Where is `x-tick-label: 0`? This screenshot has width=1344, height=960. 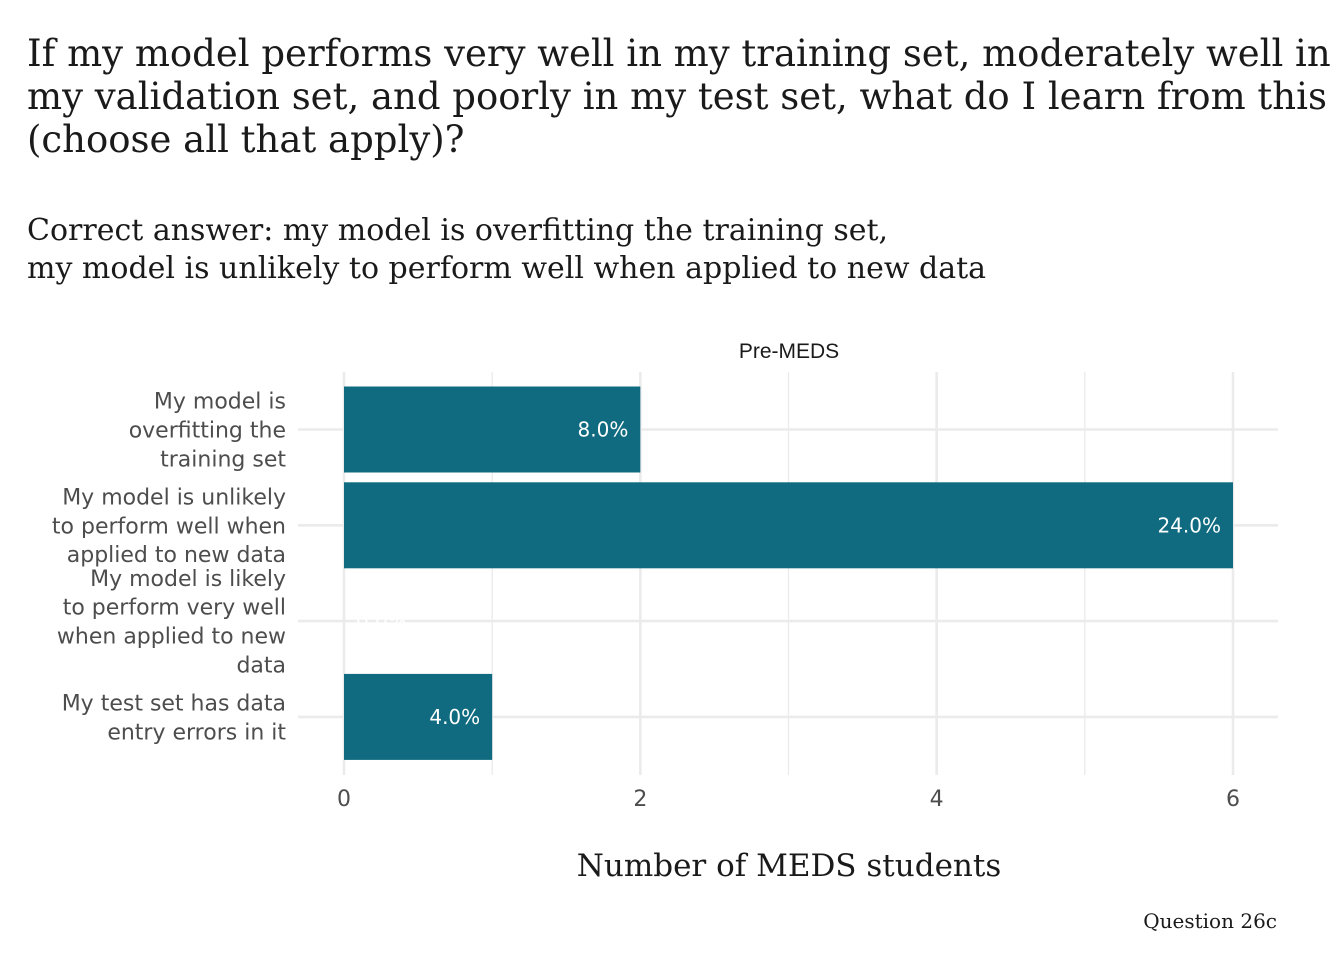
x-tick-label: 0 is located at coordinates (344, 799).